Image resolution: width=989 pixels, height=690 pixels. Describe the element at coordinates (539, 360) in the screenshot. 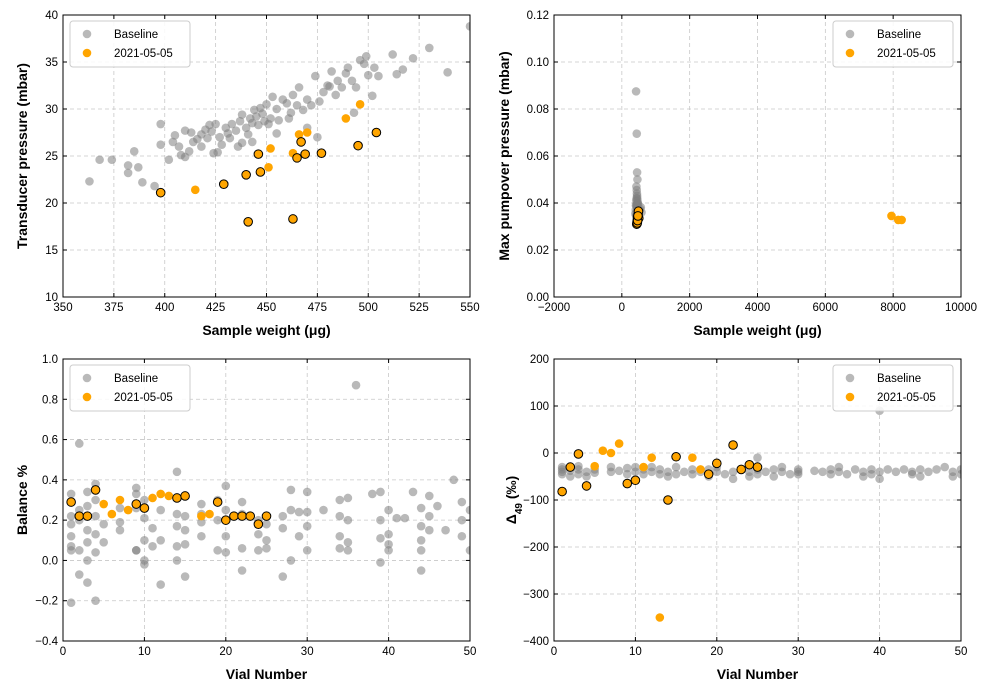

I see `y-tick-label: 200` at that location.